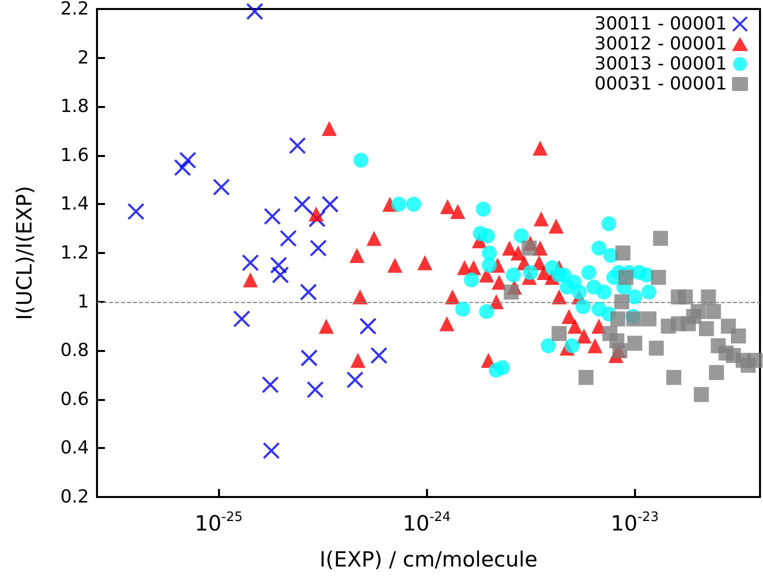 The height and width of the screenshot is (577, 763). I want to click on y-tick-label: 1.8, so click(74, 107).